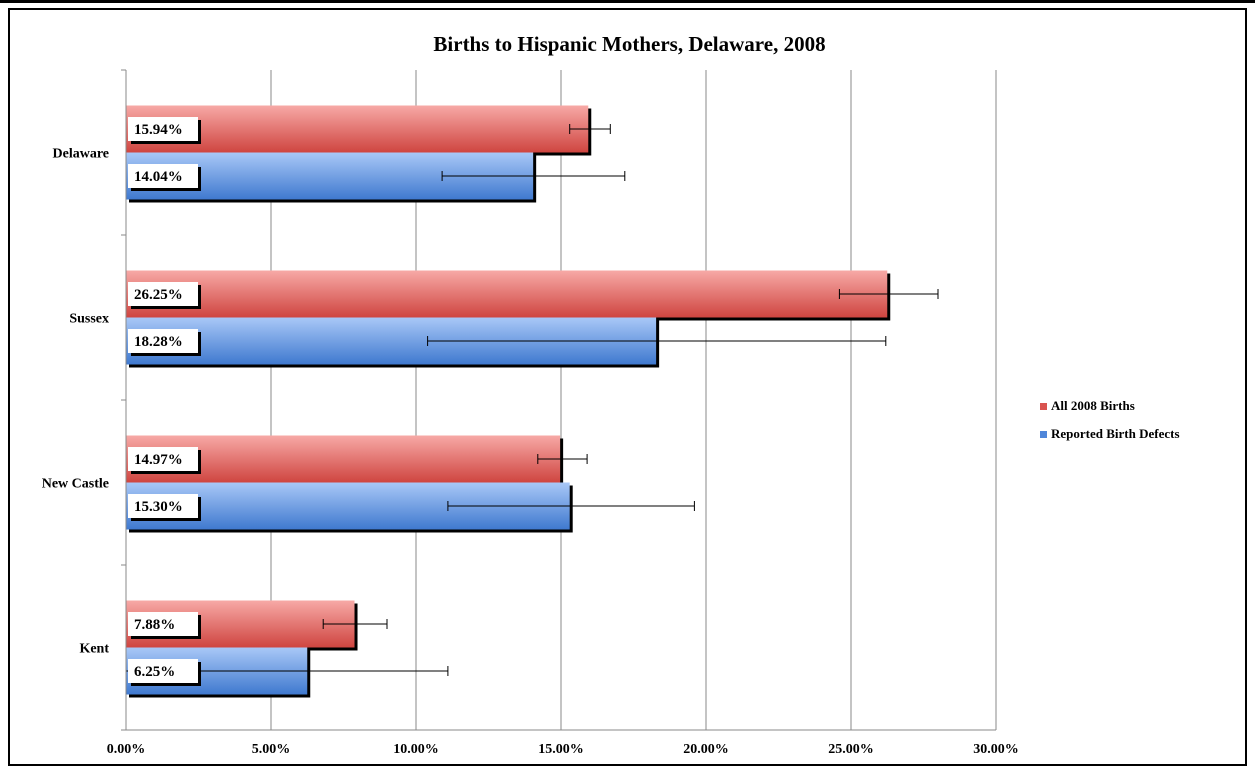 The height and width of the screenshot is (774, 1255). Describe the element at coordinates (706, 749) in the screenshot. I see `x-tick-label: 20.00%` at that location.